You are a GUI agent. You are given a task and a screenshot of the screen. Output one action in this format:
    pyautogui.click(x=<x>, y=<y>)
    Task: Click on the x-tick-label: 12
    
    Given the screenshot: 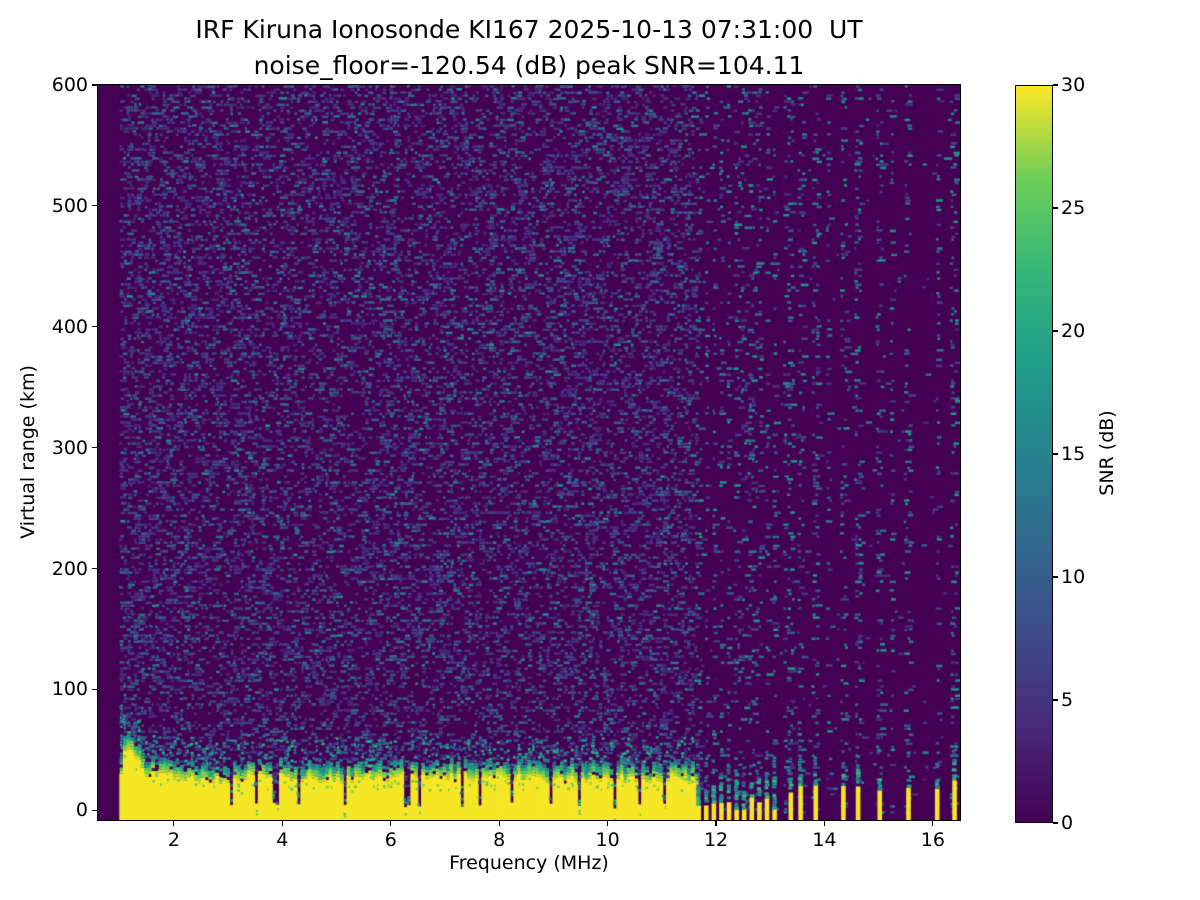 What is the action you would take?
    pyautogui.click(x=716, y=840)
    